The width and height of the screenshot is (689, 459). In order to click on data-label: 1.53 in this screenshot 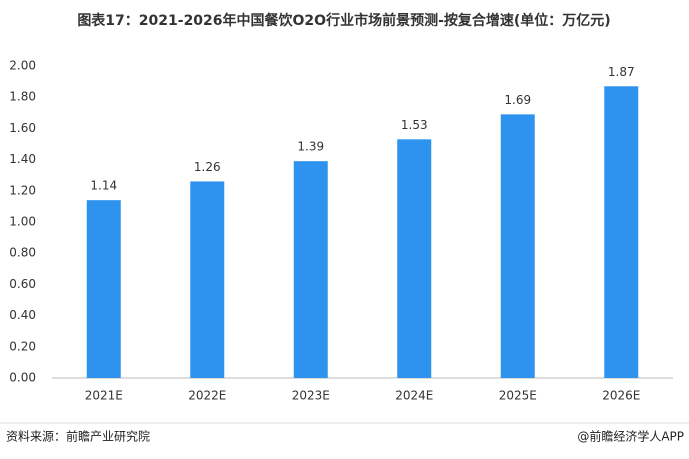, I will do `click(414, 125)`.